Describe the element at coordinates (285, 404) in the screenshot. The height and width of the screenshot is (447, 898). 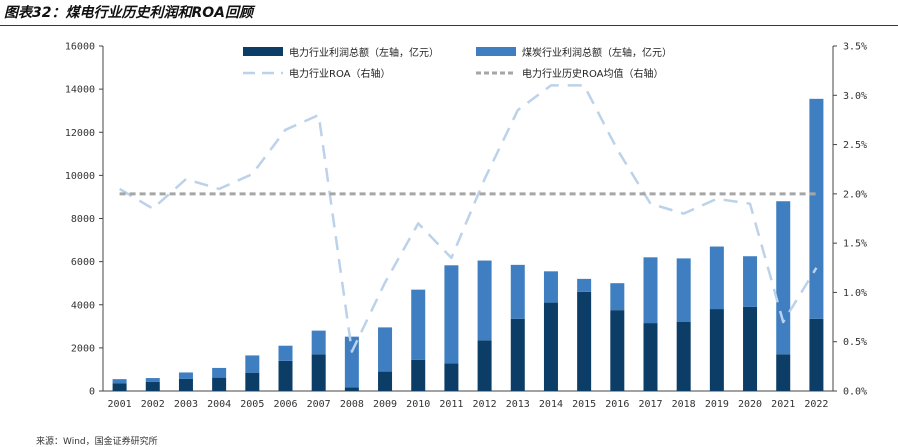
I see `x-tick-label: 2006` at that location.